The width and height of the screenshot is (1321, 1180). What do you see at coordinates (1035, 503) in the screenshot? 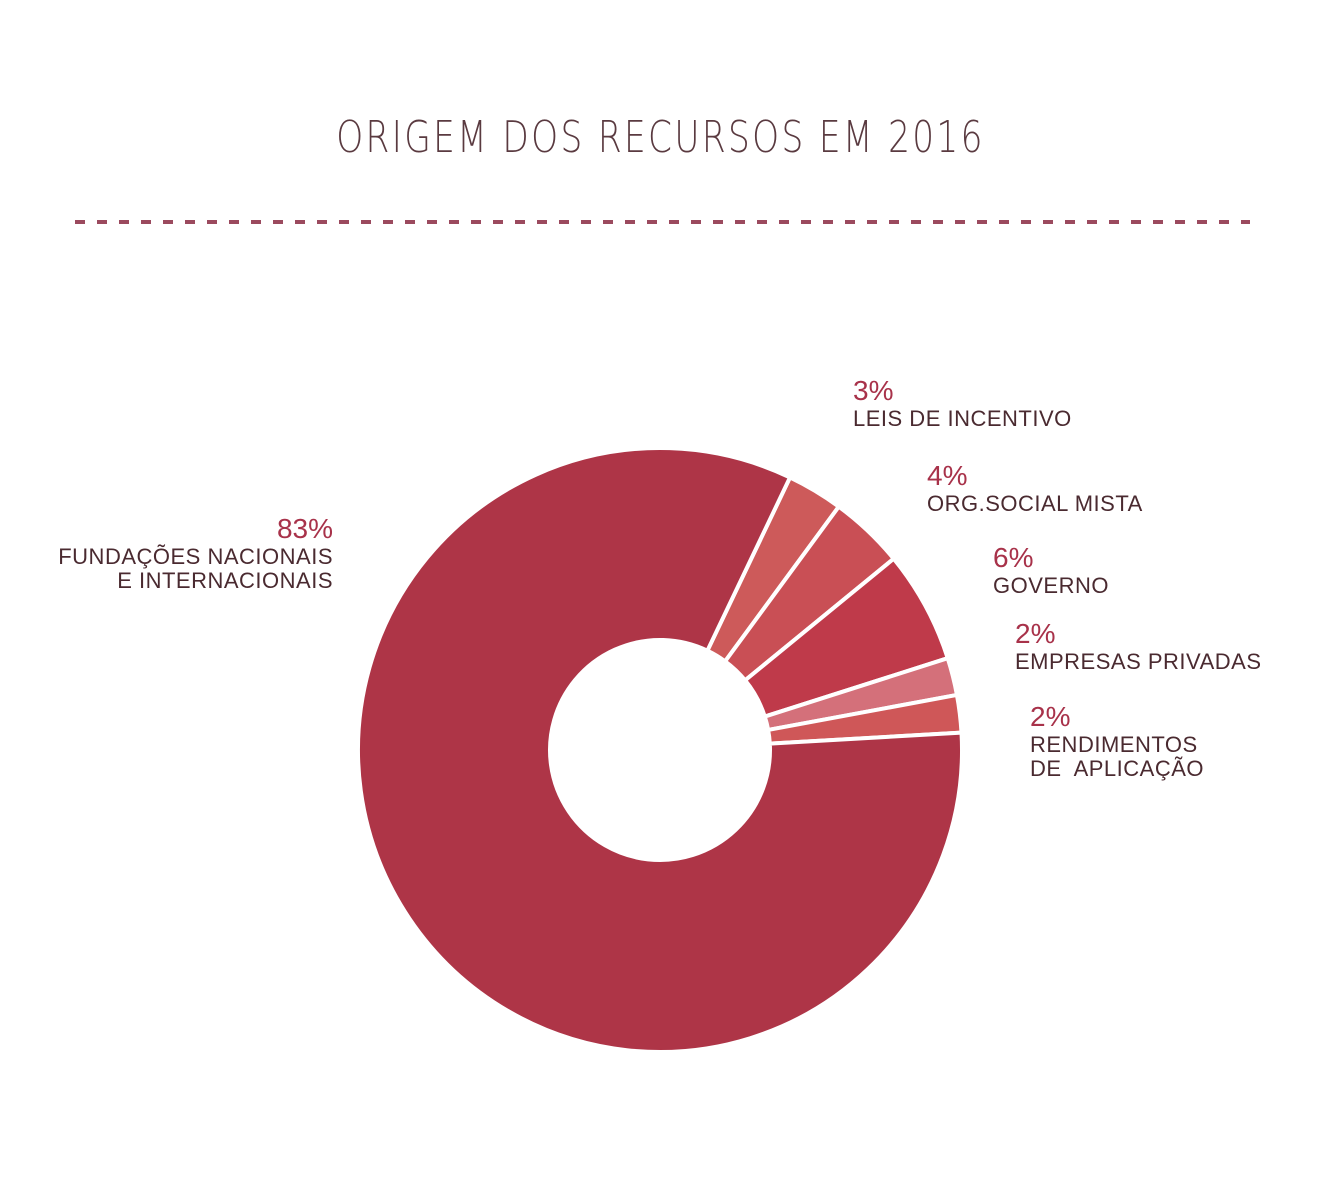
I see `category-label: ORG.SOCIAL MISTA` at bounding box center [1035, 503].